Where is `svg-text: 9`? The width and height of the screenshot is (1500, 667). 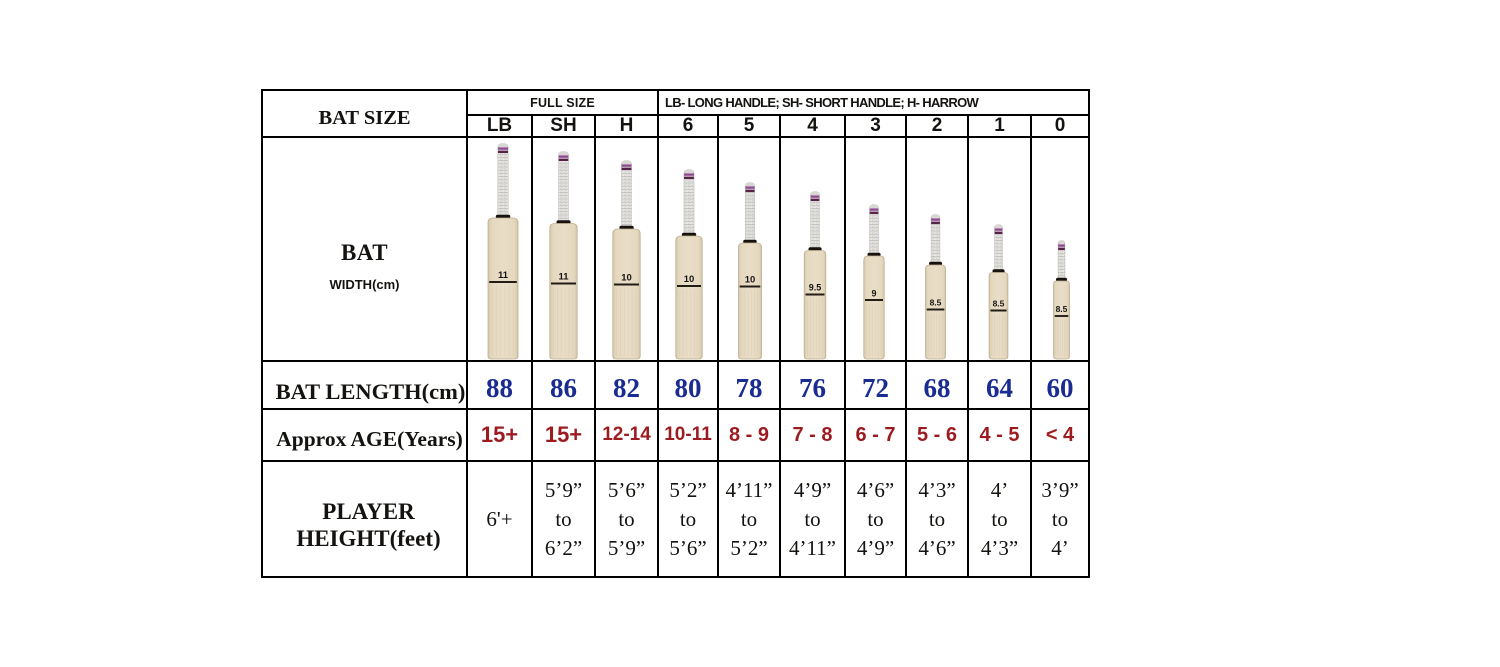
svg-text: 9 is located at coordinates (873, 294).